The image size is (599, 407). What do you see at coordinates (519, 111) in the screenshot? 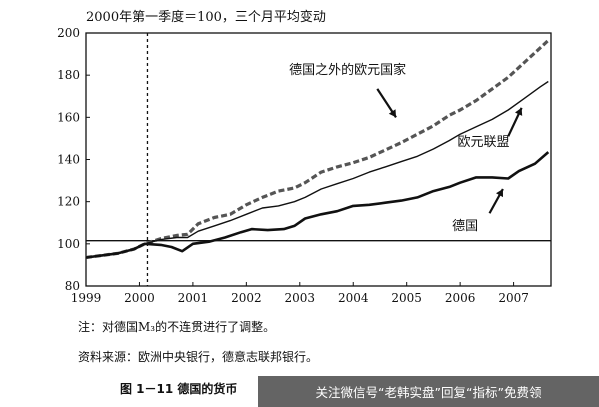
I see `annotation-euro-area-arrowhead` at bounding box center [519, 111].